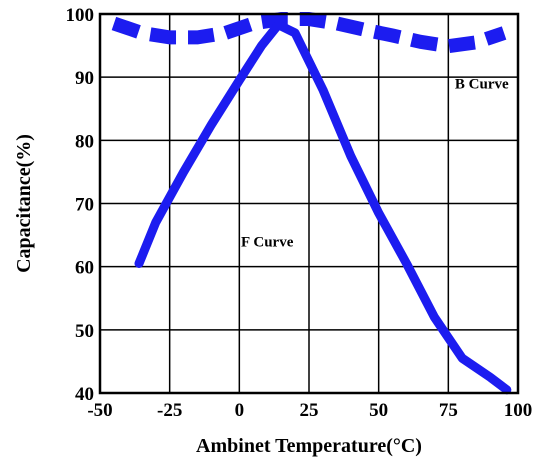  What do you see at coordinates (378, 410) in the screenshot?
I see `x-tick-label: 50` at bounding box center [378, 410].